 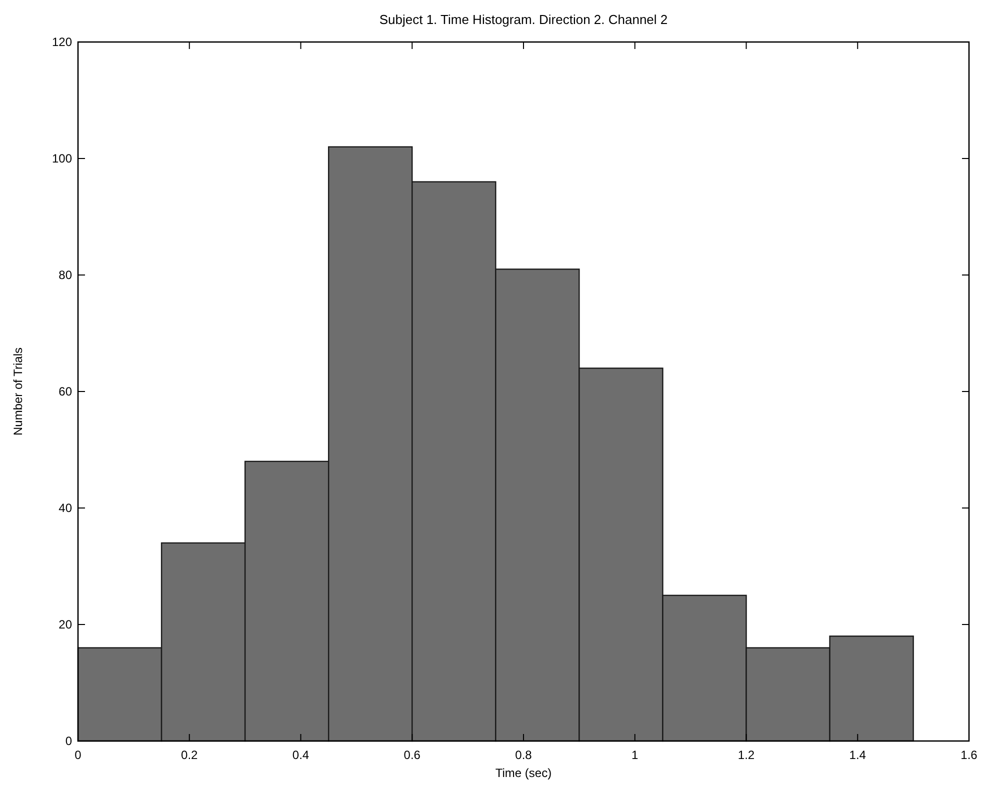 I want to click on y-tick-label: 0, so click(x=68, y=741).